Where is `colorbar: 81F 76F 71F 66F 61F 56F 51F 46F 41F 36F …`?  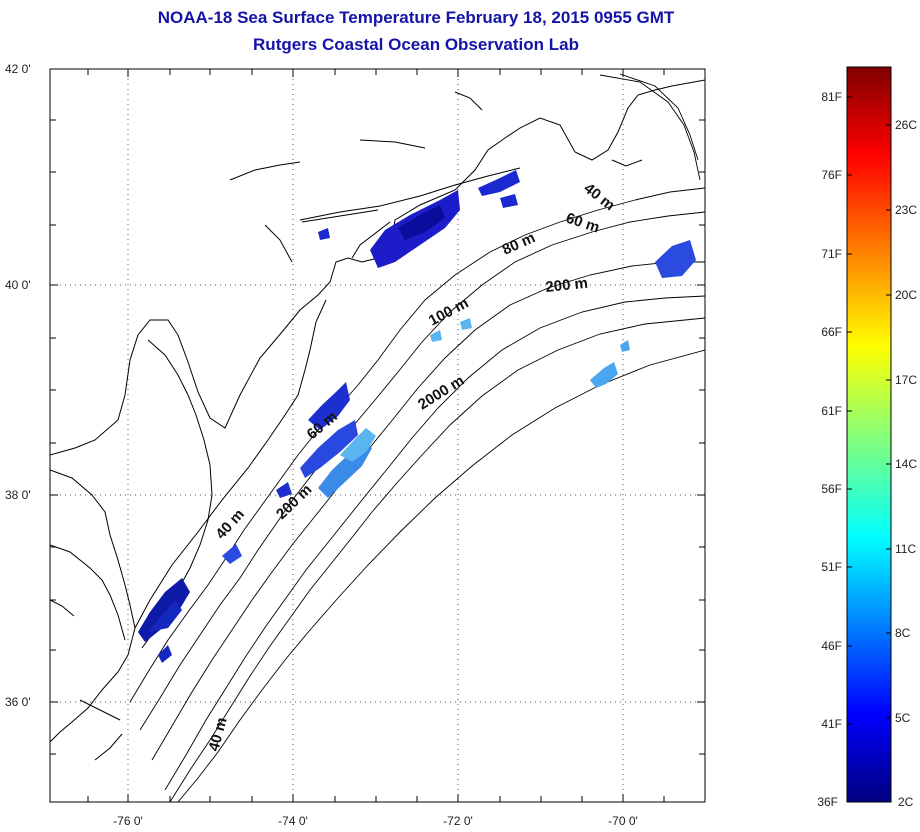
colorbar: 81F 76F 71F 66F 61F 56F 51F 46F 41F 36F … is located at coordinates (867, 437).